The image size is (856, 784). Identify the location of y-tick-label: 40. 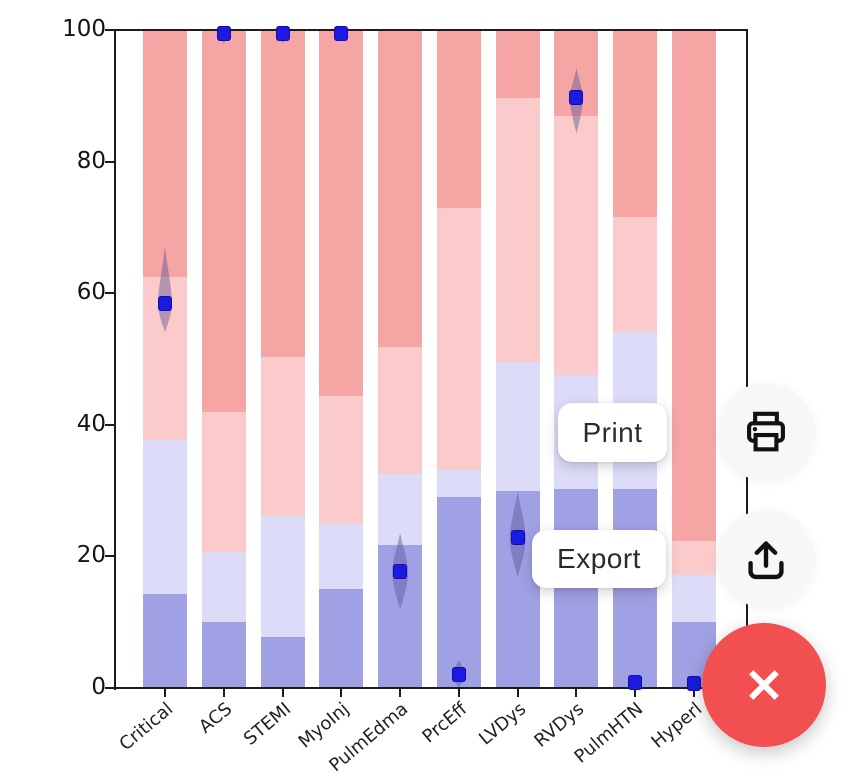
(91, 423).